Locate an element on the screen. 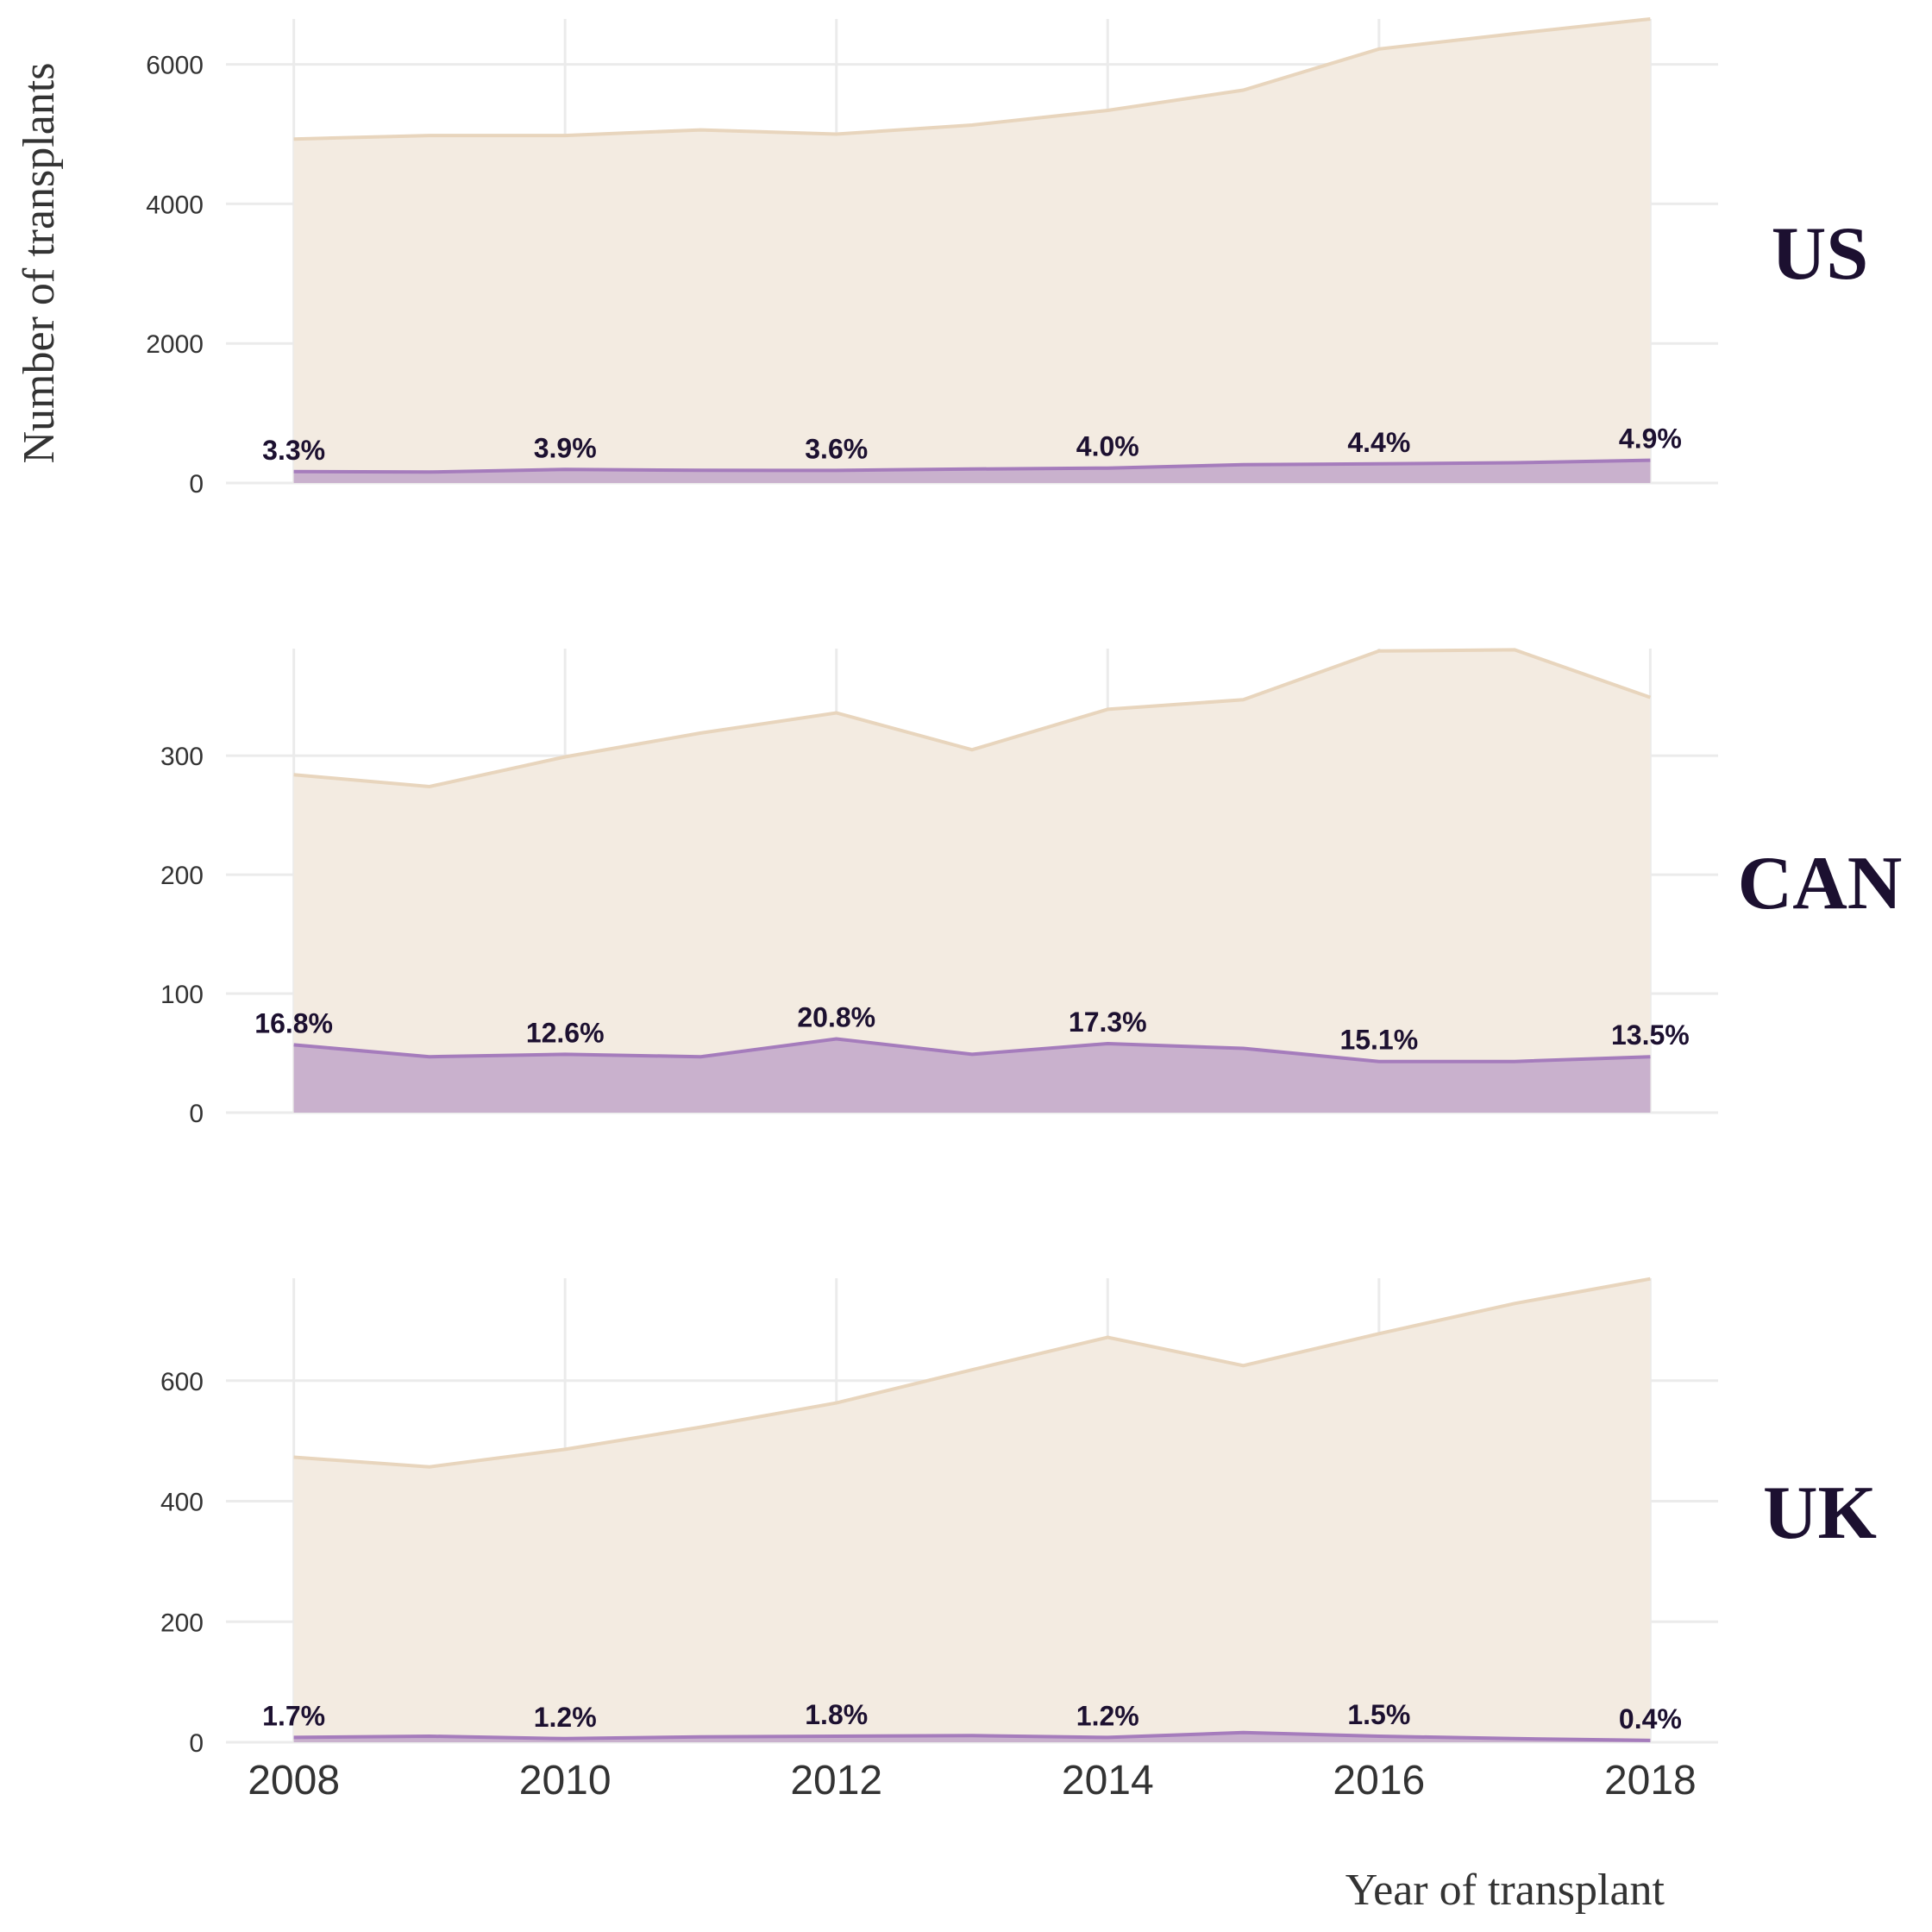  y-tick-label: 6000 is located at coordinates (175, 66).